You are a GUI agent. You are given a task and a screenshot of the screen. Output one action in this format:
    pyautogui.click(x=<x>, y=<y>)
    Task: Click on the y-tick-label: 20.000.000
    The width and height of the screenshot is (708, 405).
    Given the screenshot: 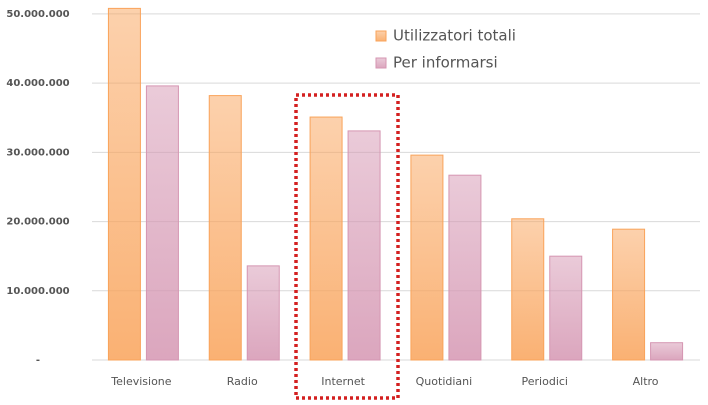 What is the action you would take?
    pyautogui.click(x=37, y=222)
    